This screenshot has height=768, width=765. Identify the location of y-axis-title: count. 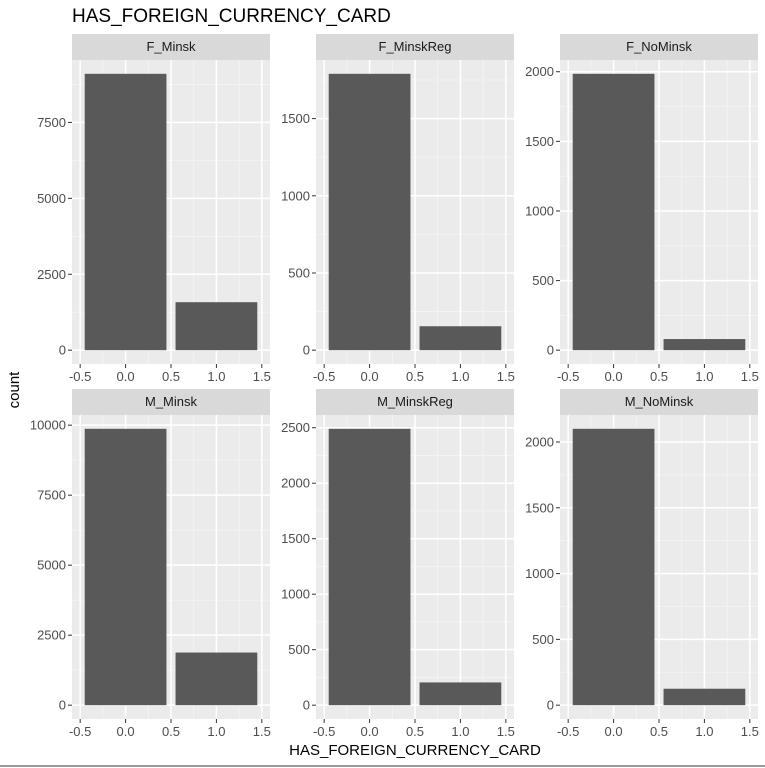
(14, 390).